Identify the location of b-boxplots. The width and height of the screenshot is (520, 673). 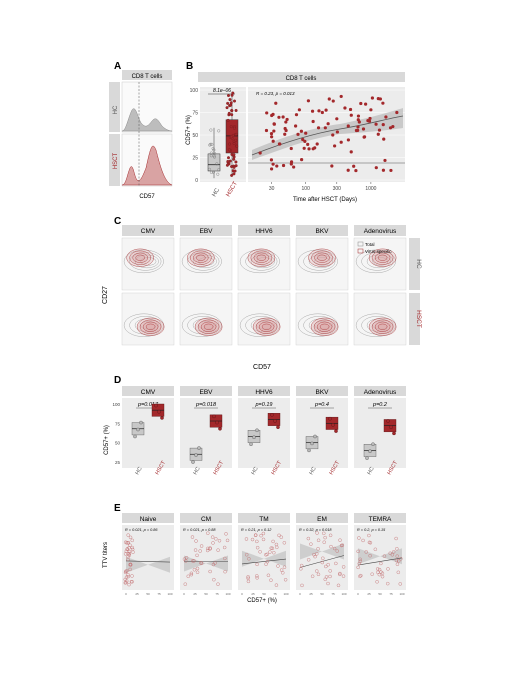
(223, 135).